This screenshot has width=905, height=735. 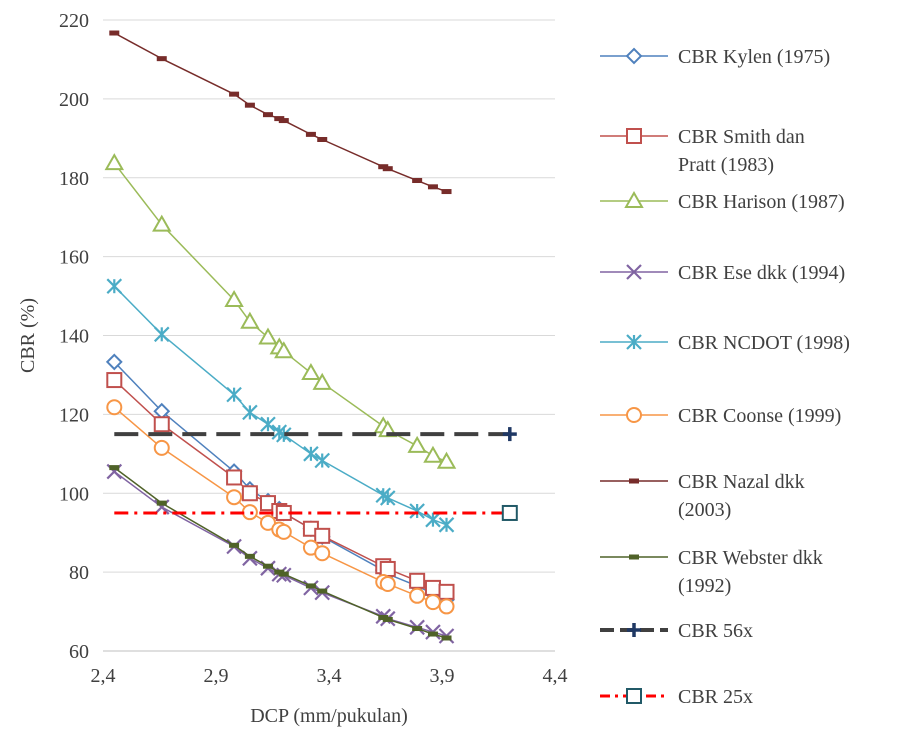 What do you see at coordinates (676, 631) in the screenshot?
I see `legend-item: CBR 56x` at bounding box center [676, 631].